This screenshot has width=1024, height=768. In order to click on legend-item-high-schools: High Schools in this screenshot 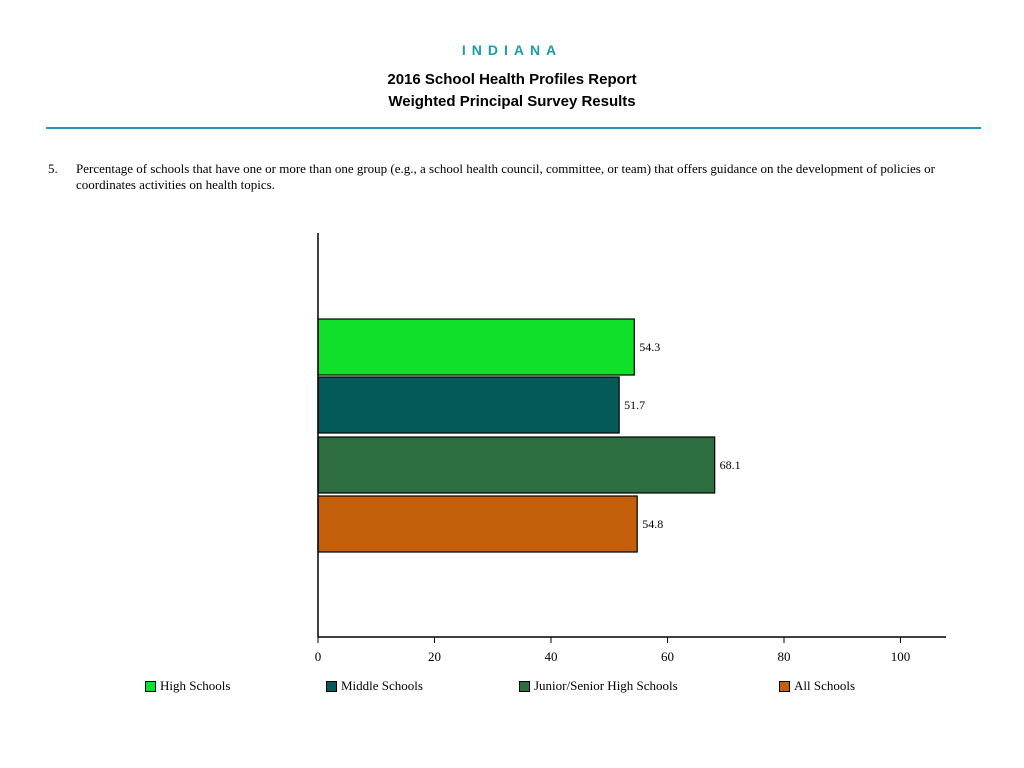, I will do `click(187, 686)`.